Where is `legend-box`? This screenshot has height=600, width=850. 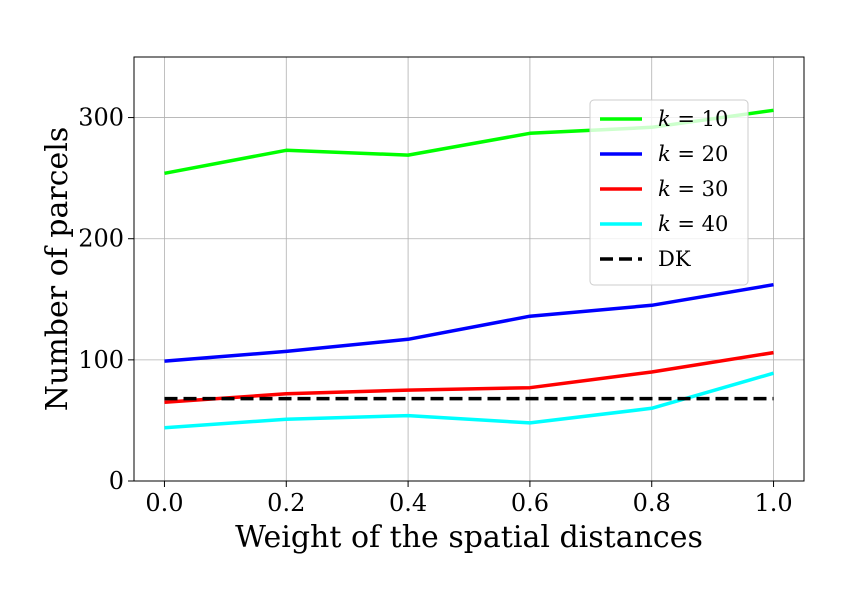
legend-box is located at coordinates (669, 192).